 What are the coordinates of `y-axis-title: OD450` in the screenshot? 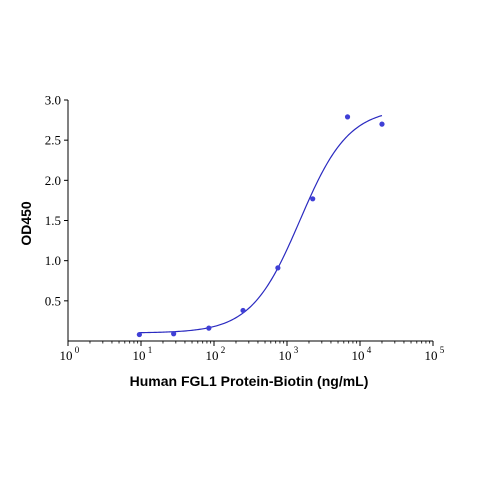 It's located at (26, 223).